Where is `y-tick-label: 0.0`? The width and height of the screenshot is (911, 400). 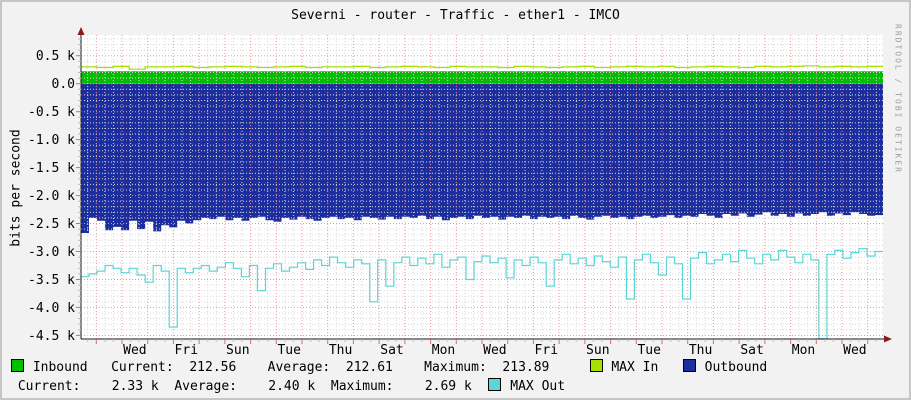 y-tick-label: 0.0 is located at coordinates (63, 84).